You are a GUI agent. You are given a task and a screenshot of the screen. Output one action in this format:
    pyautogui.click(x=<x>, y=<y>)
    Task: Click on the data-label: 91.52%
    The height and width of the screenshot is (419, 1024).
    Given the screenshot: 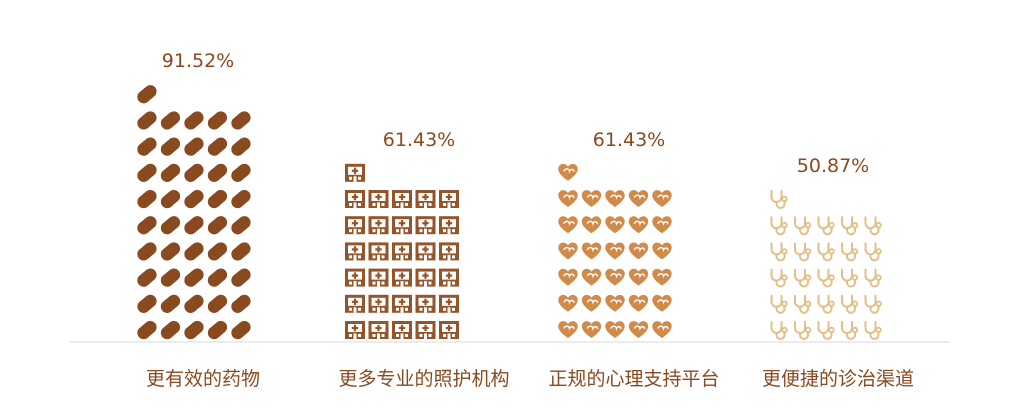 What is the action you would take?
    pyautogui.click(x=198, y=61)
    